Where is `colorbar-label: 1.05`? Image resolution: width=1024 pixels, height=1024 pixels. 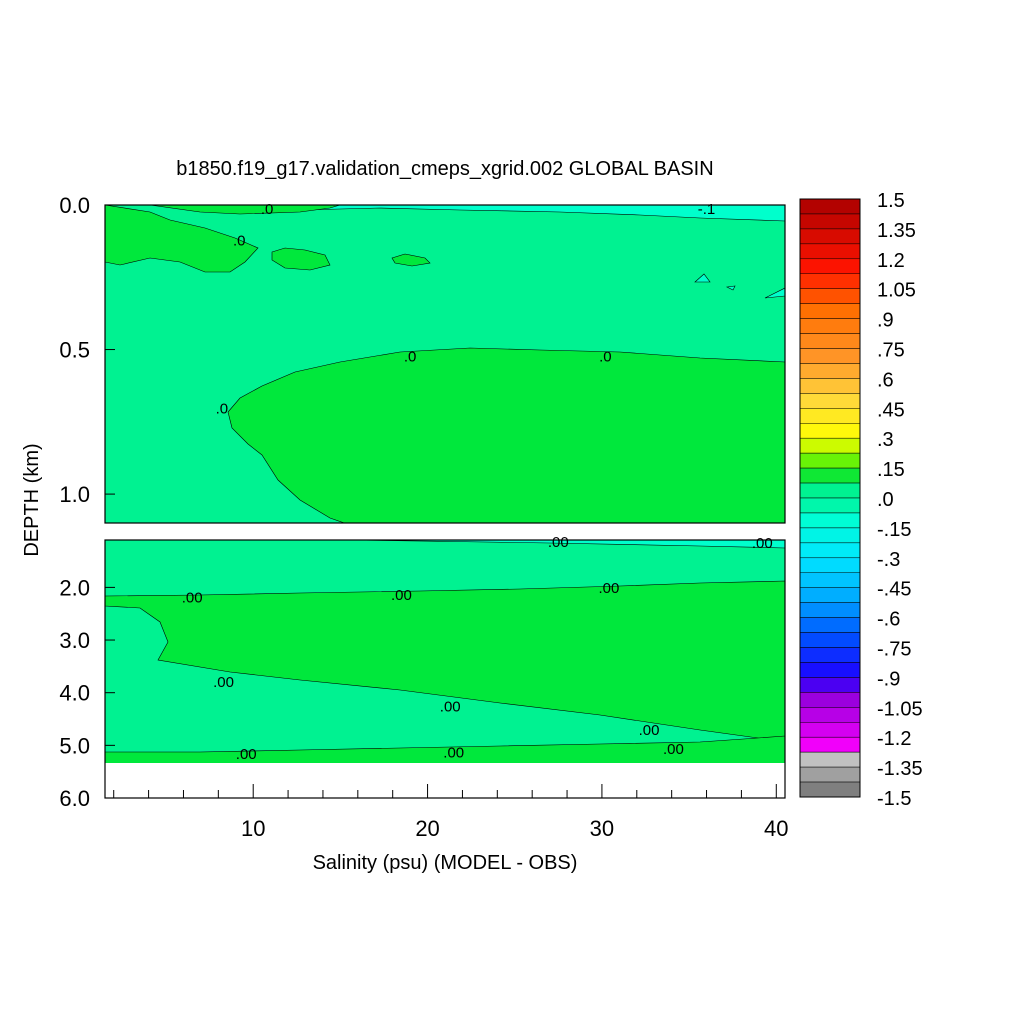 colorbar-label: 1.05 is located at coordinates (896, 291).